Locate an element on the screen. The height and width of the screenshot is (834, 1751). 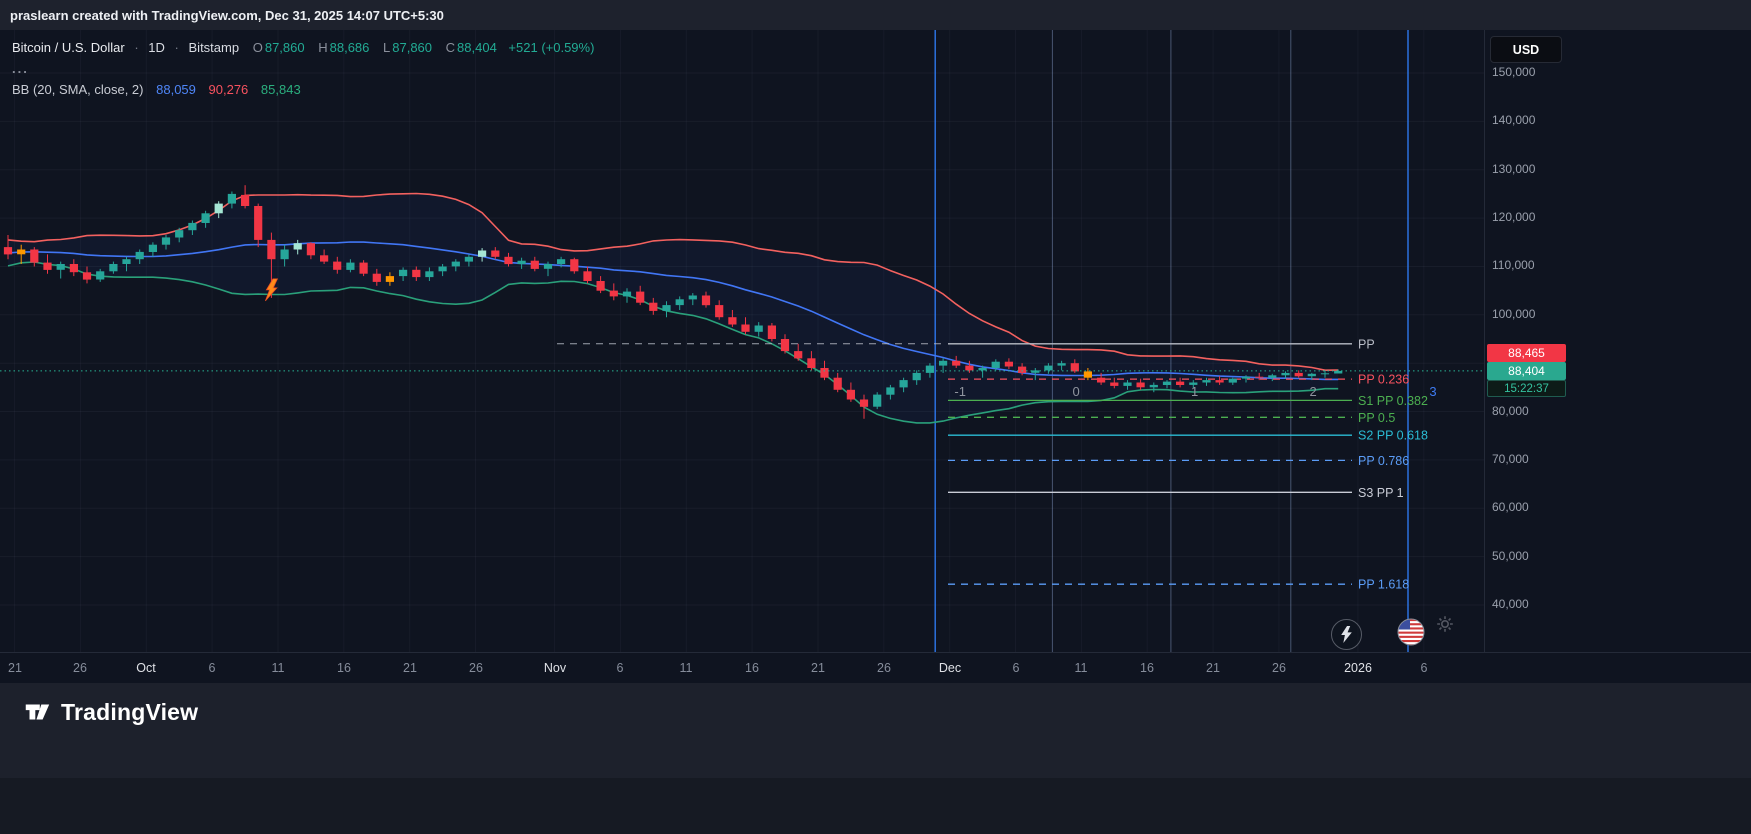
pivot-zone-label: 2 is located at coordinates (1312, 391).